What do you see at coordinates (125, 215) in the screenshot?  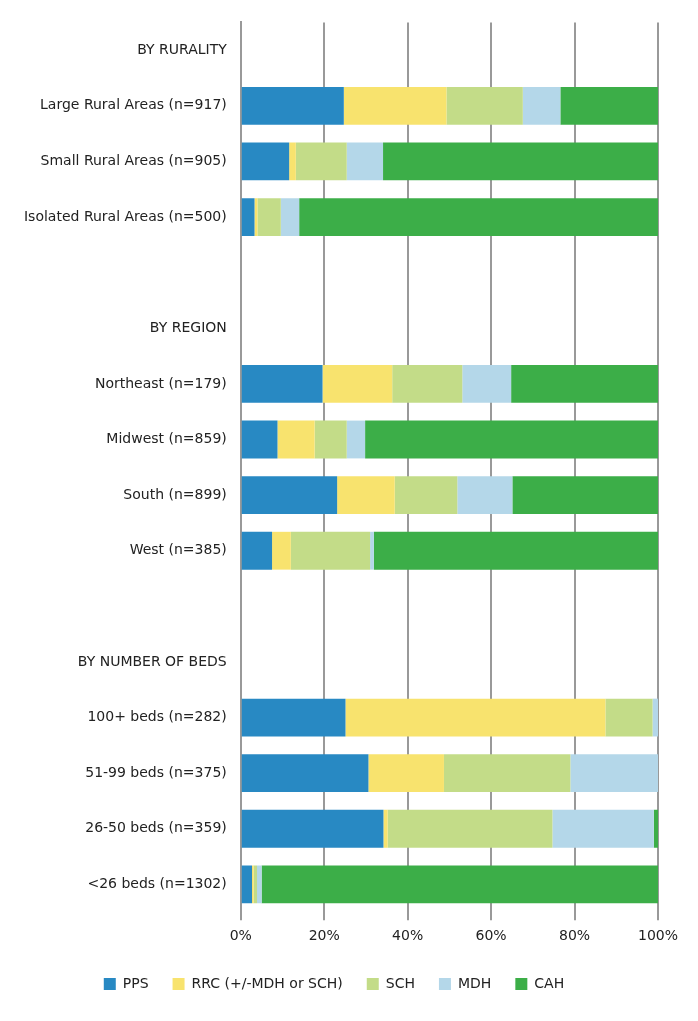 I see `y-tick-label: Isolated Rural Areas (n=500)` at bounding box center [125, 215].